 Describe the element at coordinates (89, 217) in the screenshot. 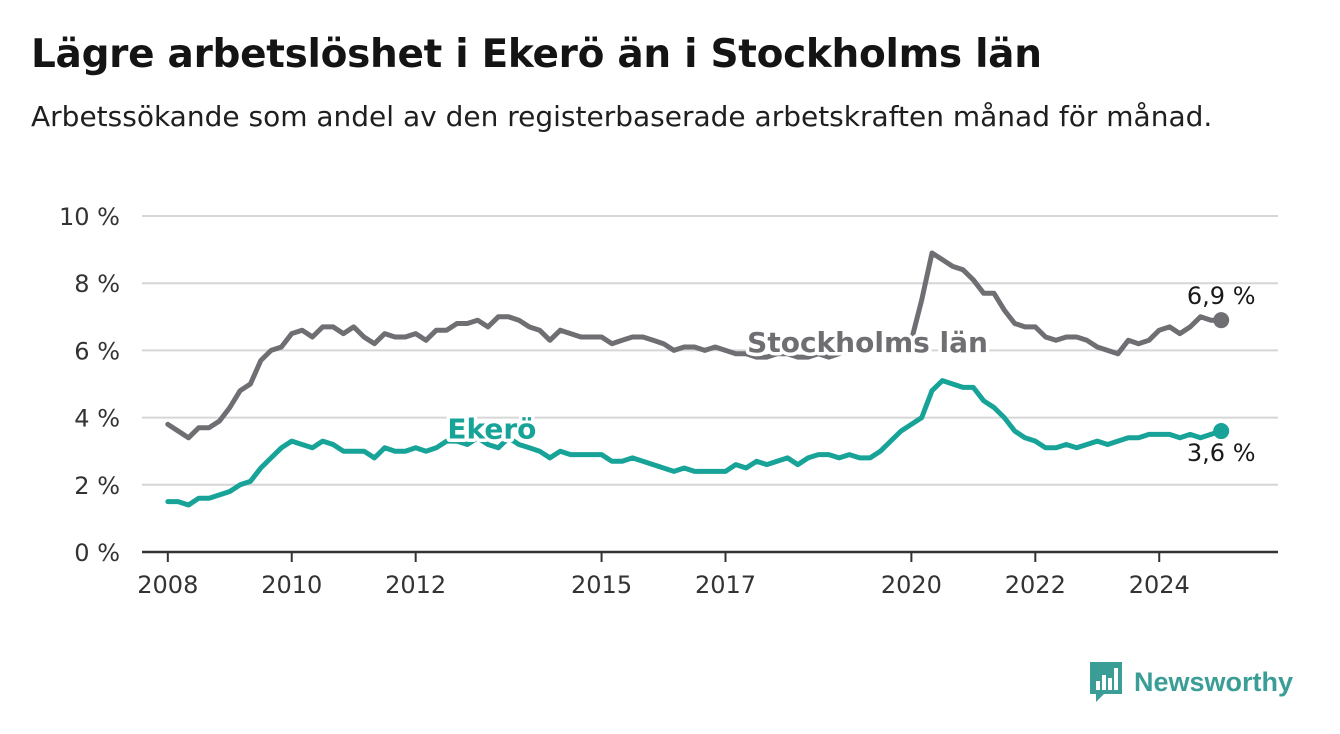

I see `y-tick-label: 10 %` at that location.